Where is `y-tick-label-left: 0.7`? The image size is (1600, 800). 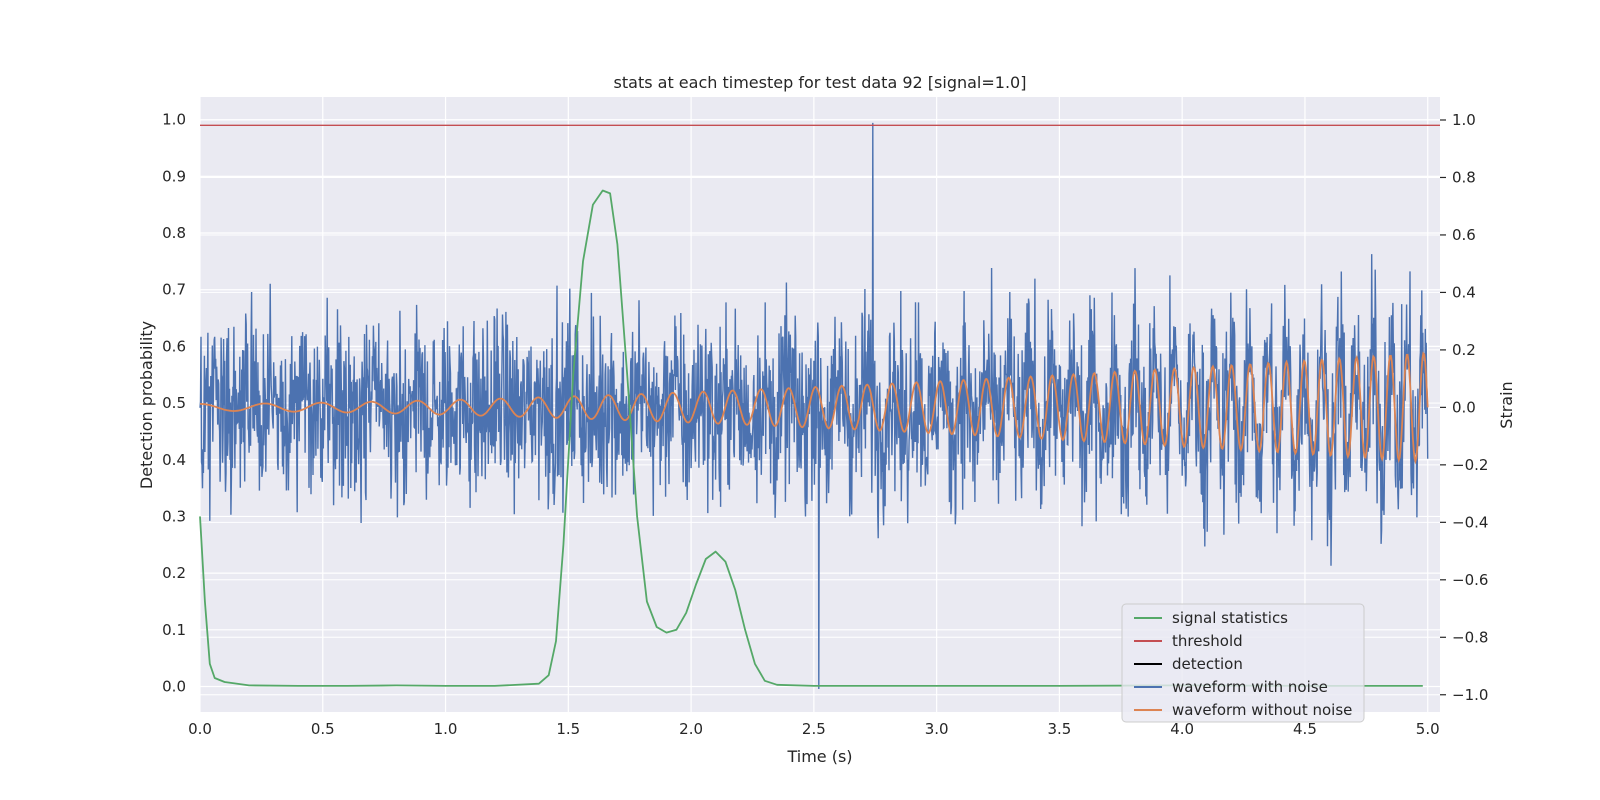 y-tick-label-left: 0.7 is located at coordinates (174, 290).